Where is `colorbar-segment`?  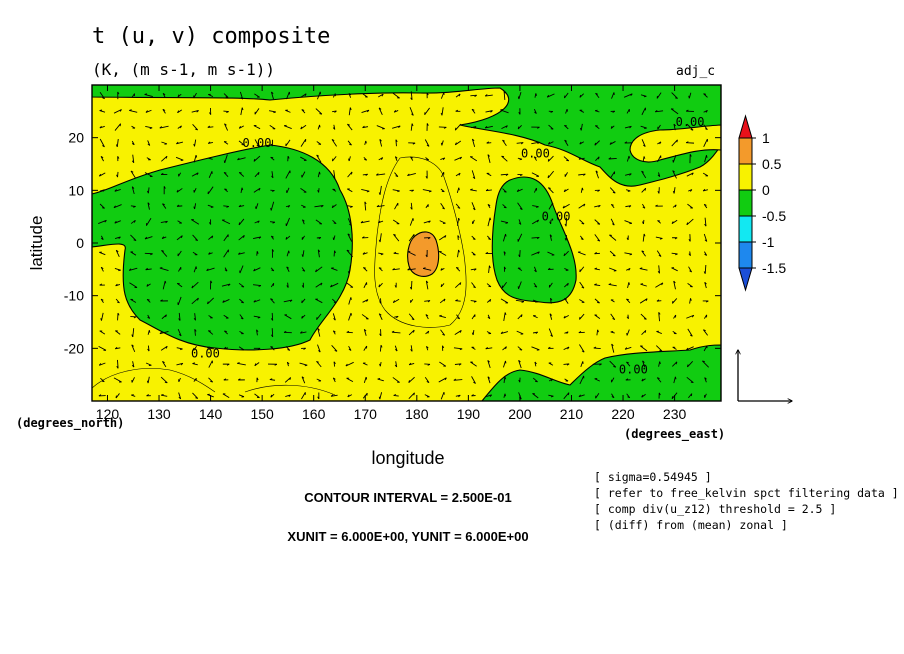
colorbar-segment is located at coordinates (745, 229).